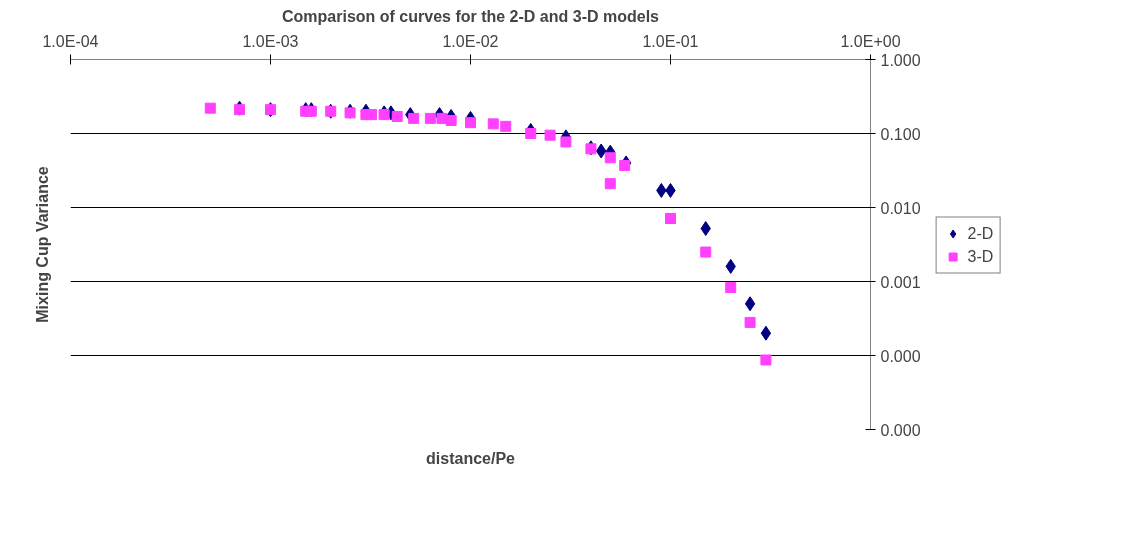  Describe the element at coordinates (42, 244) in the screenshot. I see `y-axis-title: Mixing Cup Variance` at that location.